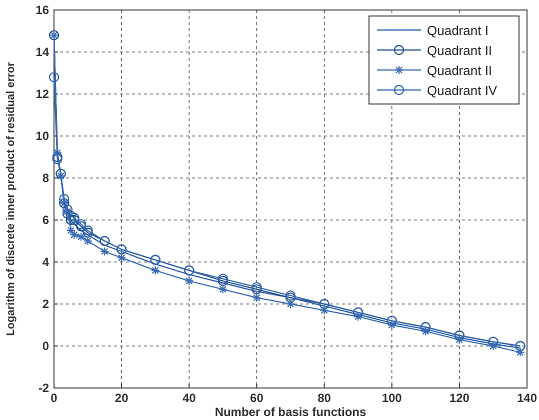 The height and width of the screenshot is (420, 539). Describe the element at coordinates (392, 398) in the screenshot. I see `x-tick-label: 100` at that location.